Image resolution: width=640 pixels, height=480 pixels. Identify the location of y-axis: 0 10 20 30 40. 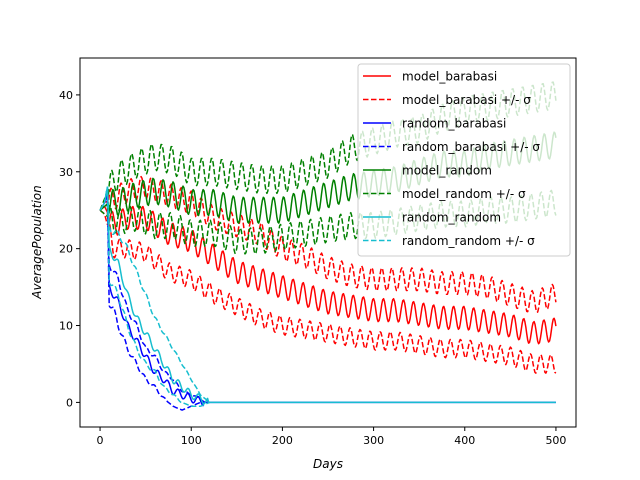
(69, 249).